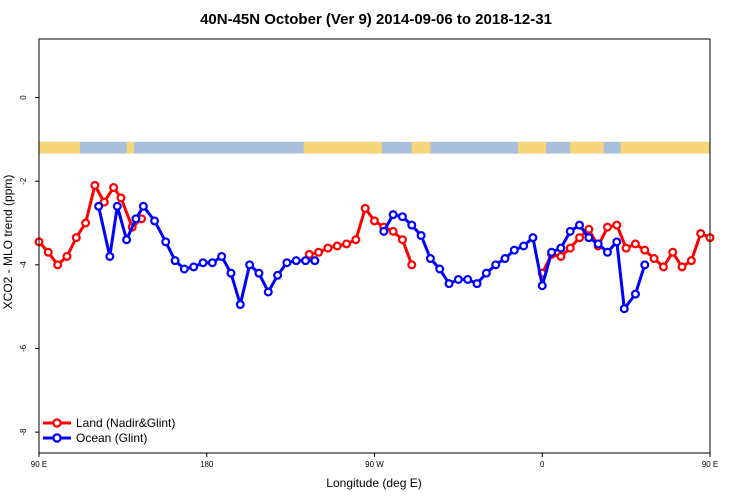 The width and height of the screenshot is (750, 500). I want to click on x-axis-label: Longitude (deg E), so click(373, 483).